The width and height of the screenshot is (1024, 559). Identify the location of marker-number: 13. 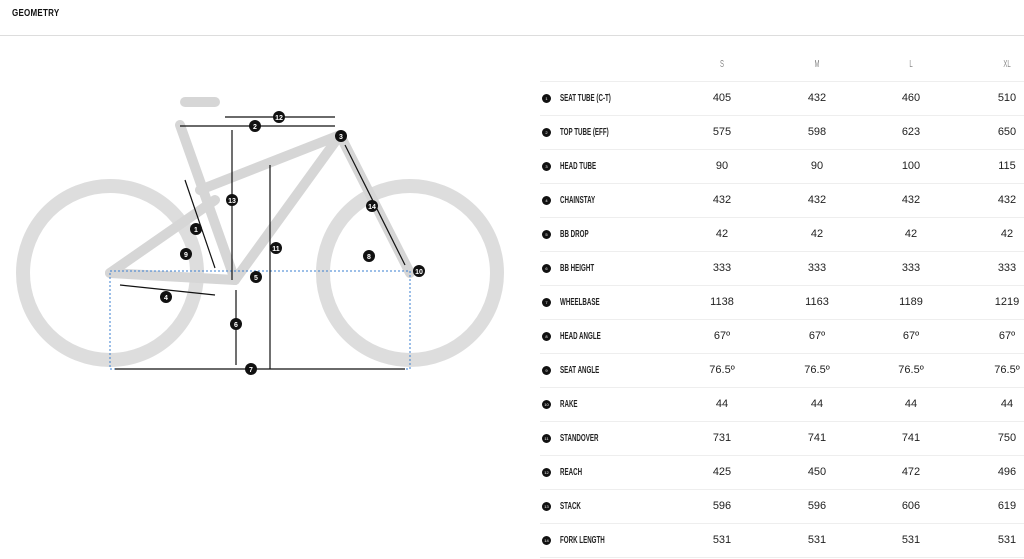
(232, 201).